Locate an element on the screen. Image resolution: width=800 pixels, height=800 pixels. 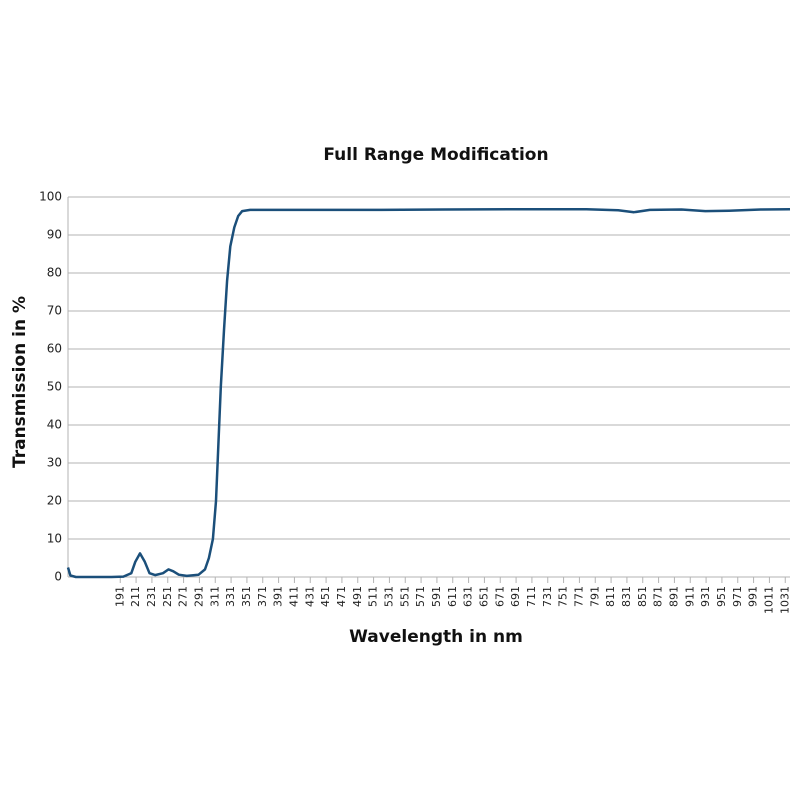
y-tick-label: 50 is located at coordinates (54, 387).